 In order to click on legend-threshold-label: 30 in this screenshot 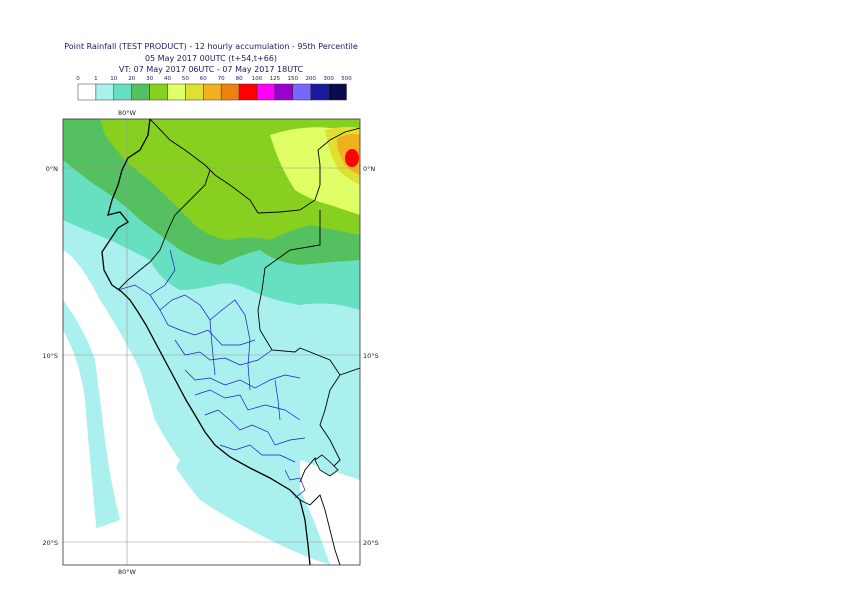, I will do `click(149, 79)`.